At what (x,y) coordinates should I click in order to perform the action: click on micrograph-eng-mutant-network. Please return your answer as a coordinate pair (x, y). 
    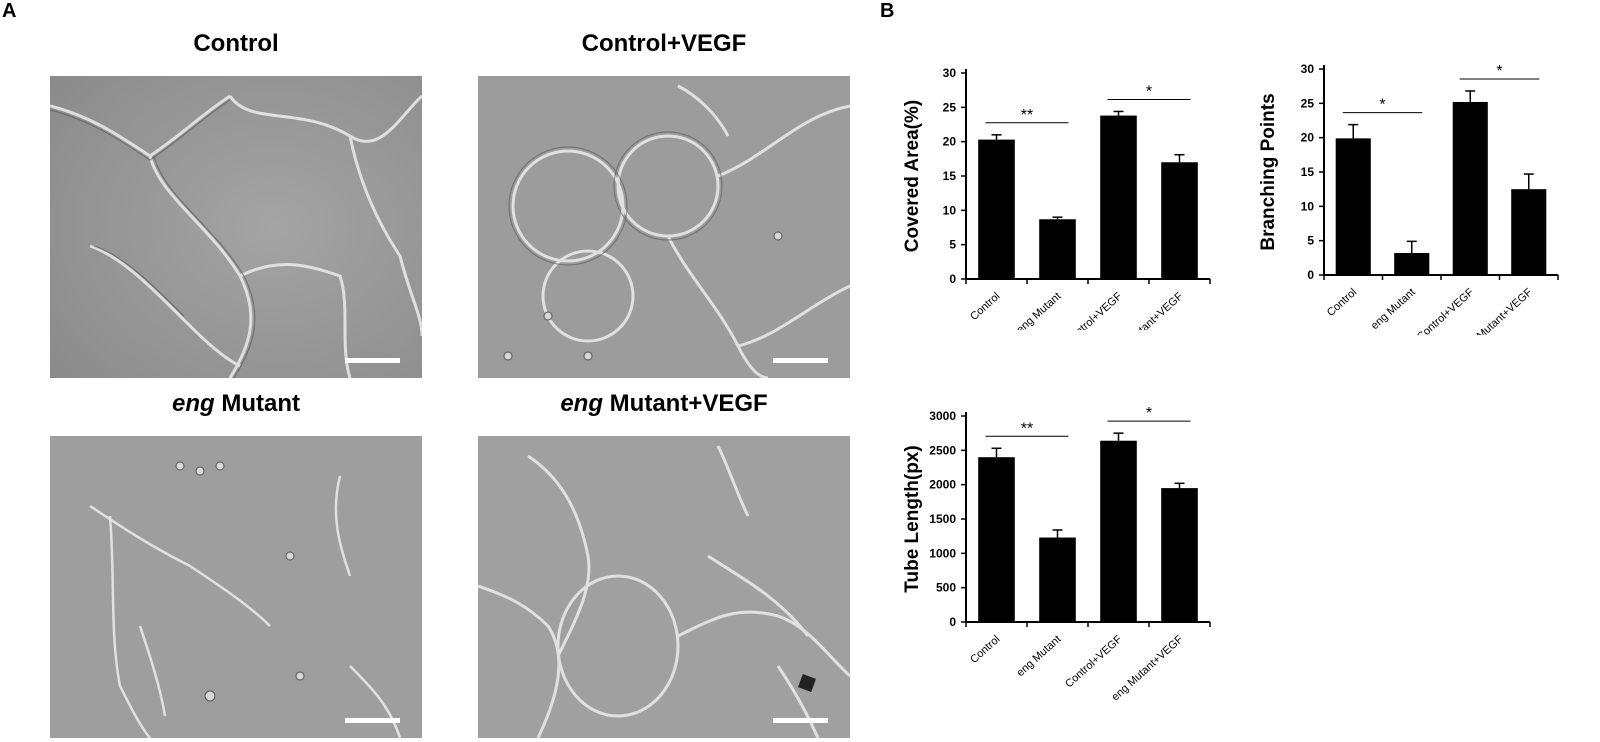
    Looking at the image, I should click on (236, 587).